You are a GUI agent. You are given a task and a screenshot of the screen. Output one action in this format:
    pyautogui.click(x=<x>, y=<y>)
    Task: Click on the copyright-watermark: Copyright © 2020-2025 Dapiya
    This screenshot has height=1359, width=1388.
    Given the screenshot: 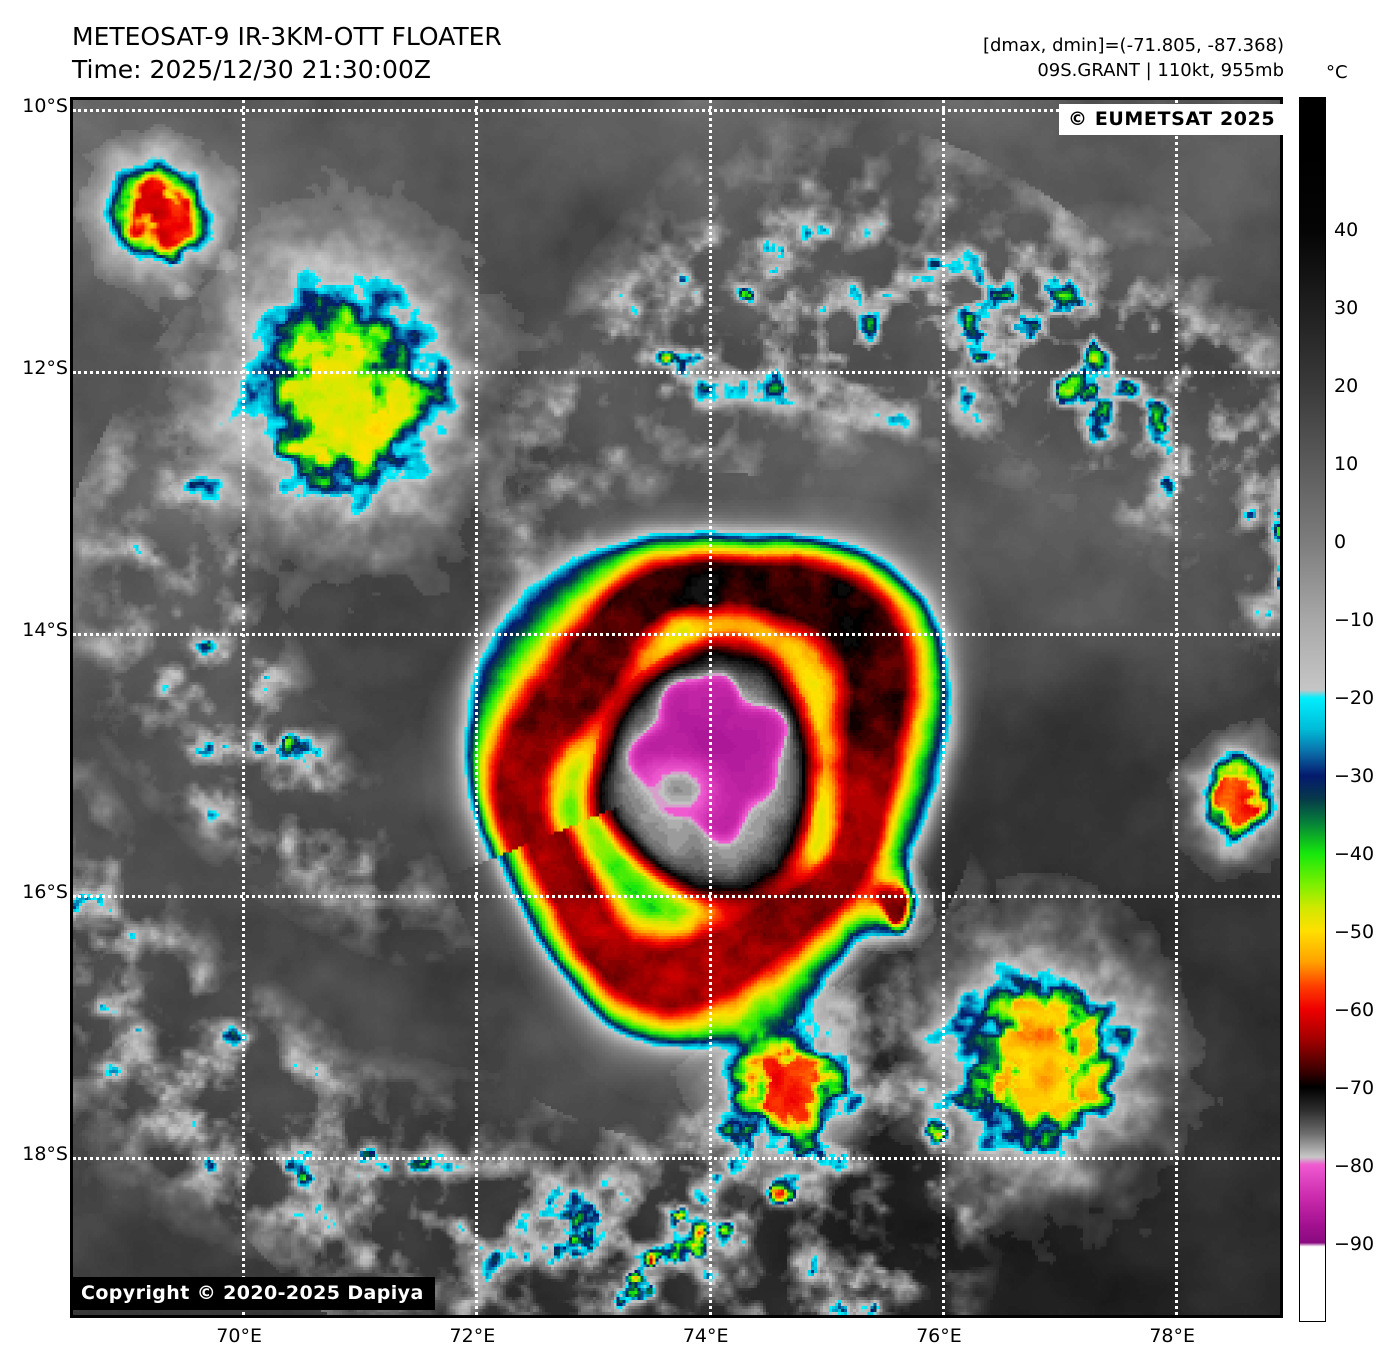 What is the action you would take?
    pyautogui.click(x=252, y=1293)
    